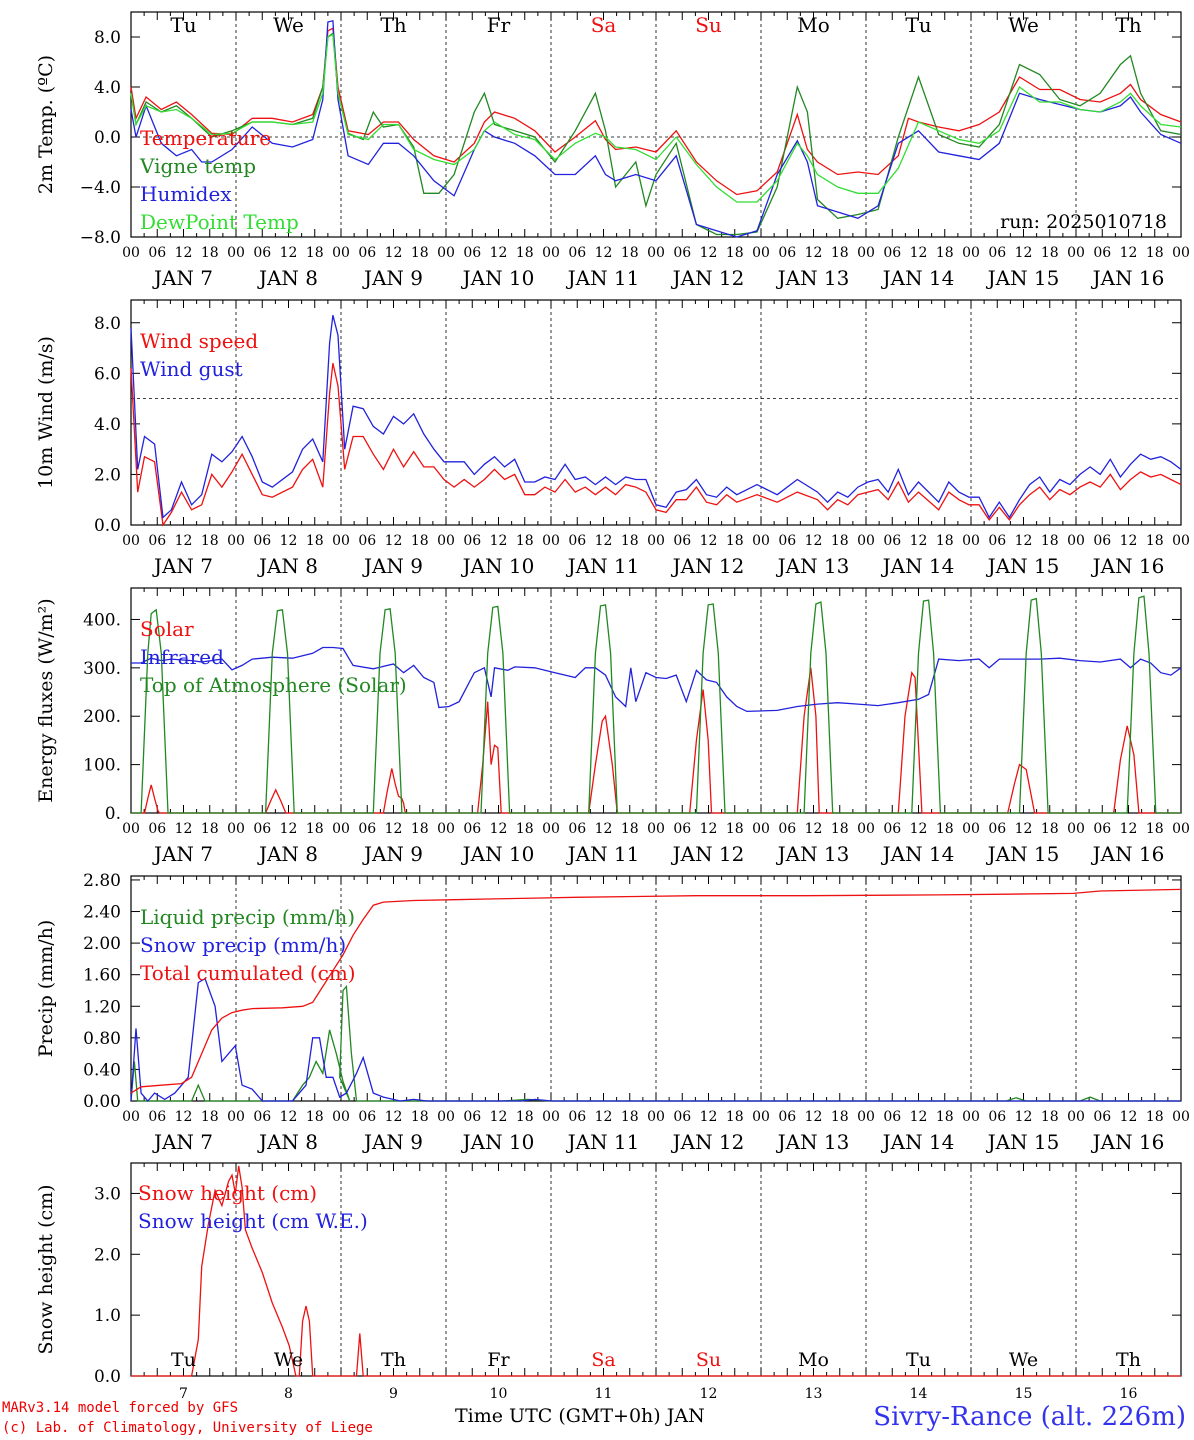 Image resolution: width=1194 pixels, height=1440 pixels. I want to click on series-line-humidex, so click(656, 128).